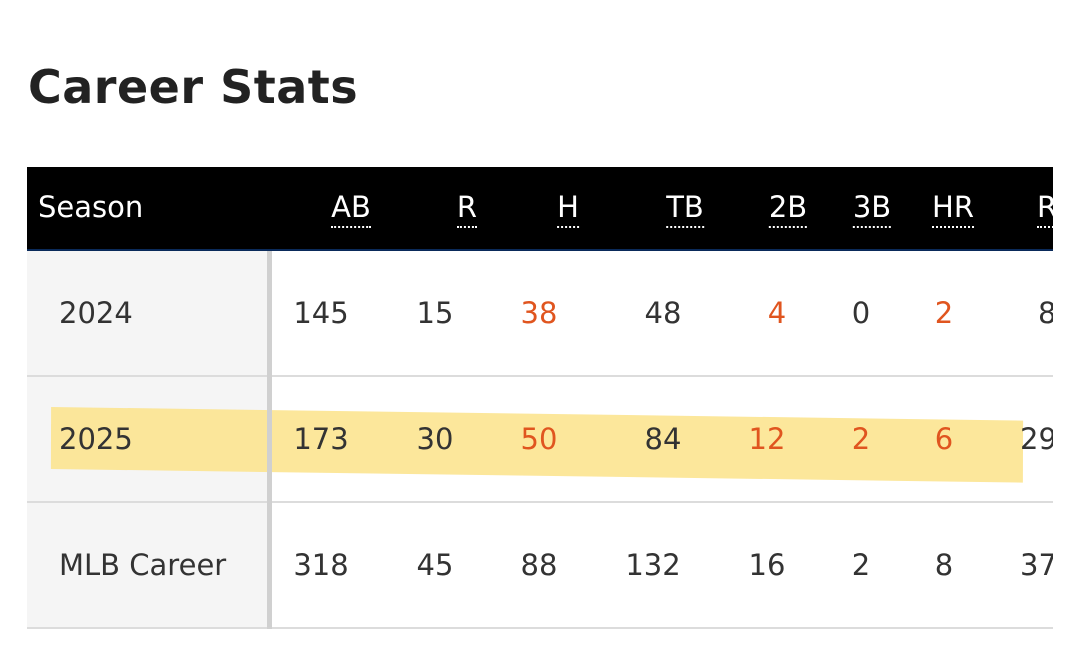 The height and width of the screenshot is (646, 1080). What do you see at coordinates (861, 313) in the screenshot?
I see `3b-value: 0` at bounding box center [861, 313].